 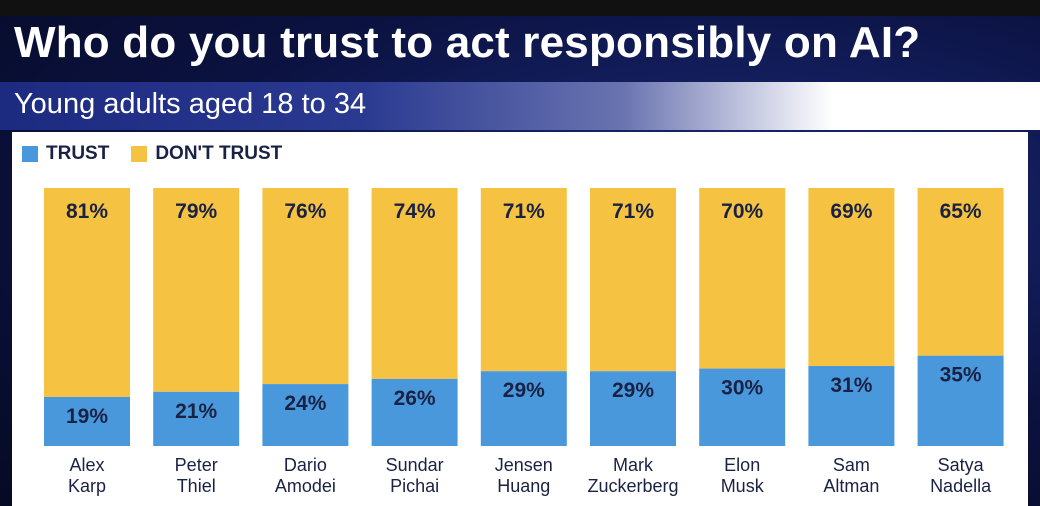 I want to click on data-label-trust: 19%, so click(x=87, y=416).